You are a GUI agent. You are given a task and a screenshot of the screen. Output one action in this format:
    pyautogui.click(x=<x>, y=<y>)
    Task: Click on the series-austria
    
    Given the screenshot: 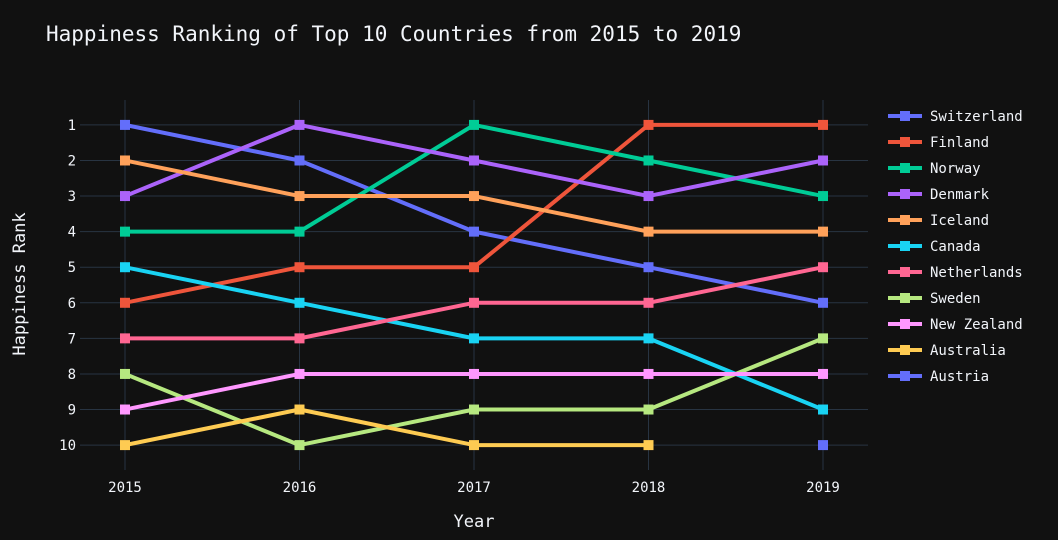 What is the action you would take?
    pyautogui.click(x=823, y=445)
    